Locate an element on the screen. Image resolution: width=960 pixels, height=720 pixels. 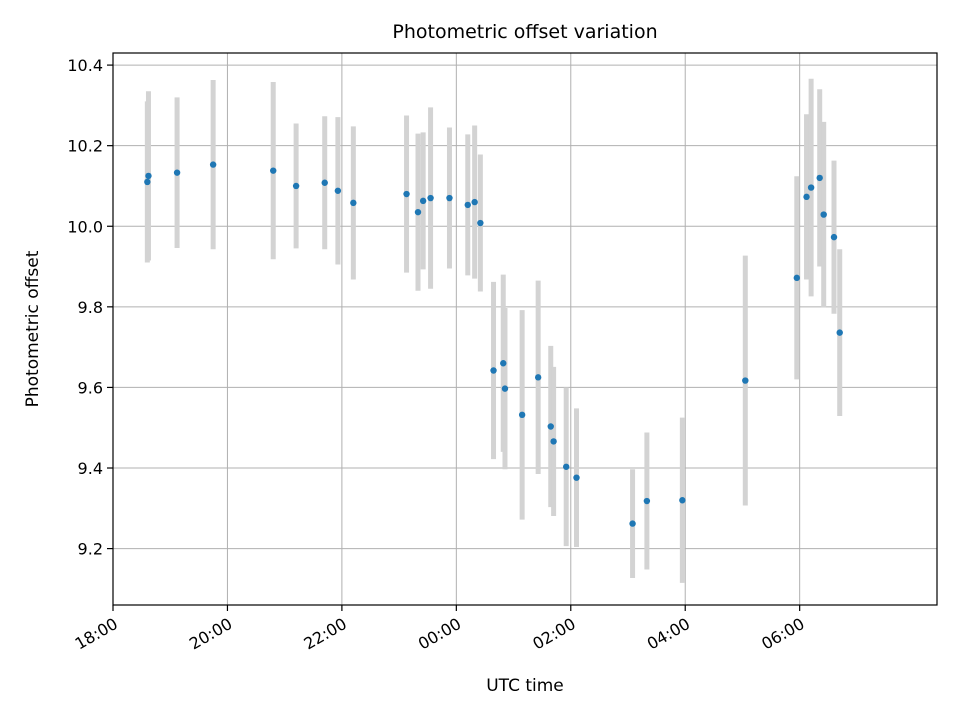
y-tick-label: 9.6 is located at coordinates (90, 387).